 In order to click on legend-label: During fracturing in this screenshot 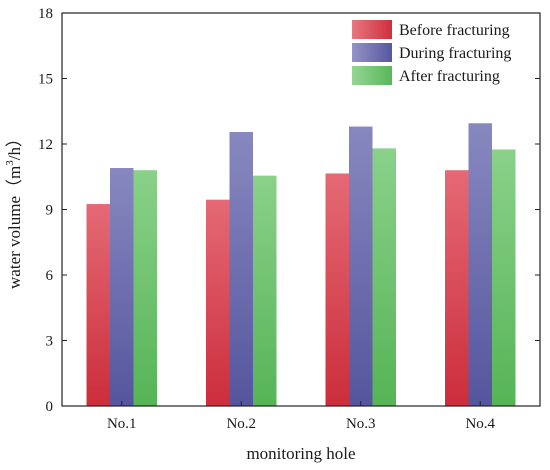, I will do `click(455, 53)`.